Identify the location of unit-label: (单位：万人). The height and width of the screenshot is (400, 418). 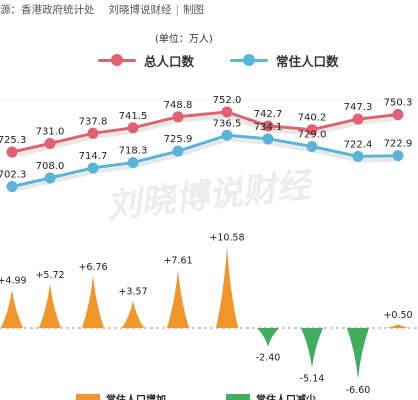
(184, 39).